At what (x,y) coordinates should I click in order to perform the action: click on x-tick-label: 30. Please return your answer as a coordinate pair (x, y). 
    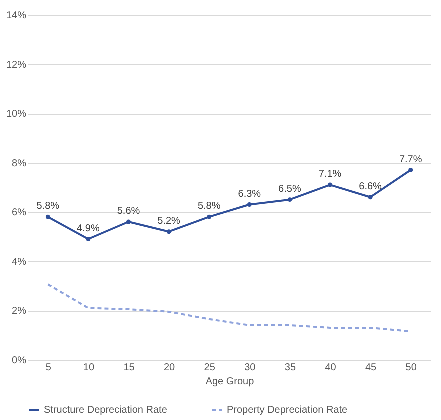
    Looking at the image, I should click on (250, 368).